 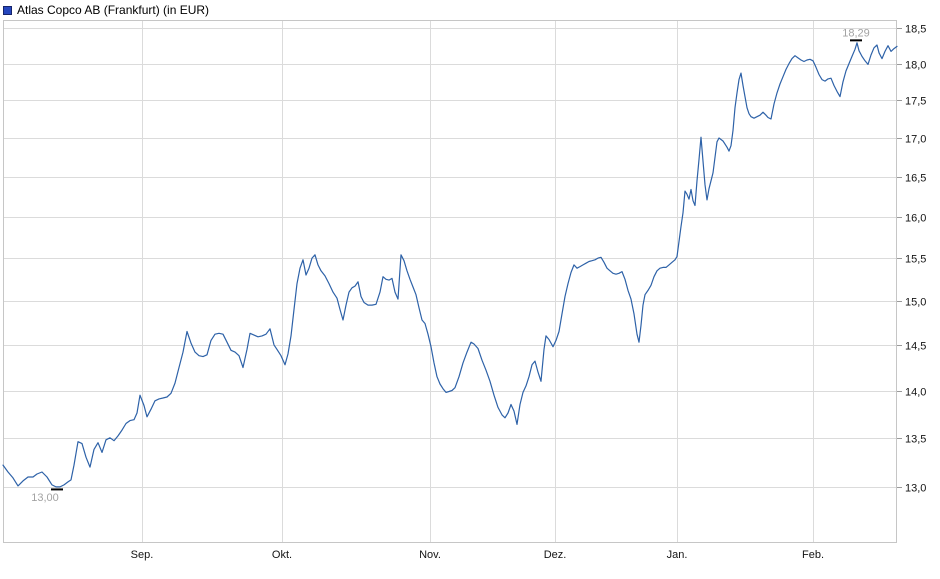 What do you see at coordinates (915, 440) in the screenshot?
I see `y-axis-label: 13,5` at bounding box center [915, 440].